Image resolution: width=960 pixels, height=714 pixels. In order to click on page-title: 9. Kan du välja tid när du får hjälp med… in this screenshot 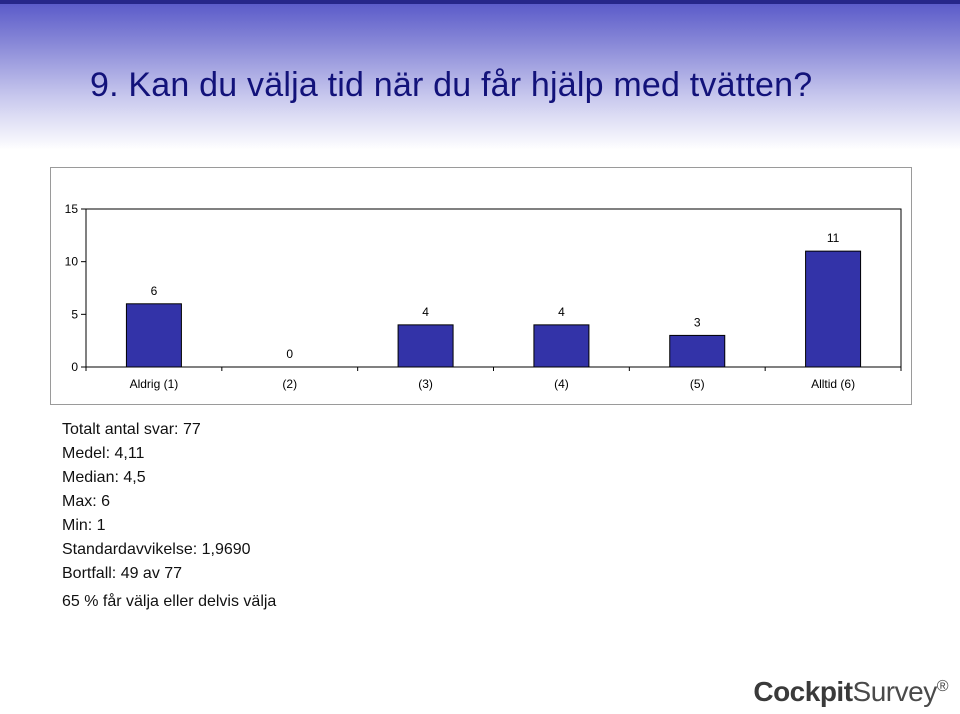, I will do `click(451, 85)`.